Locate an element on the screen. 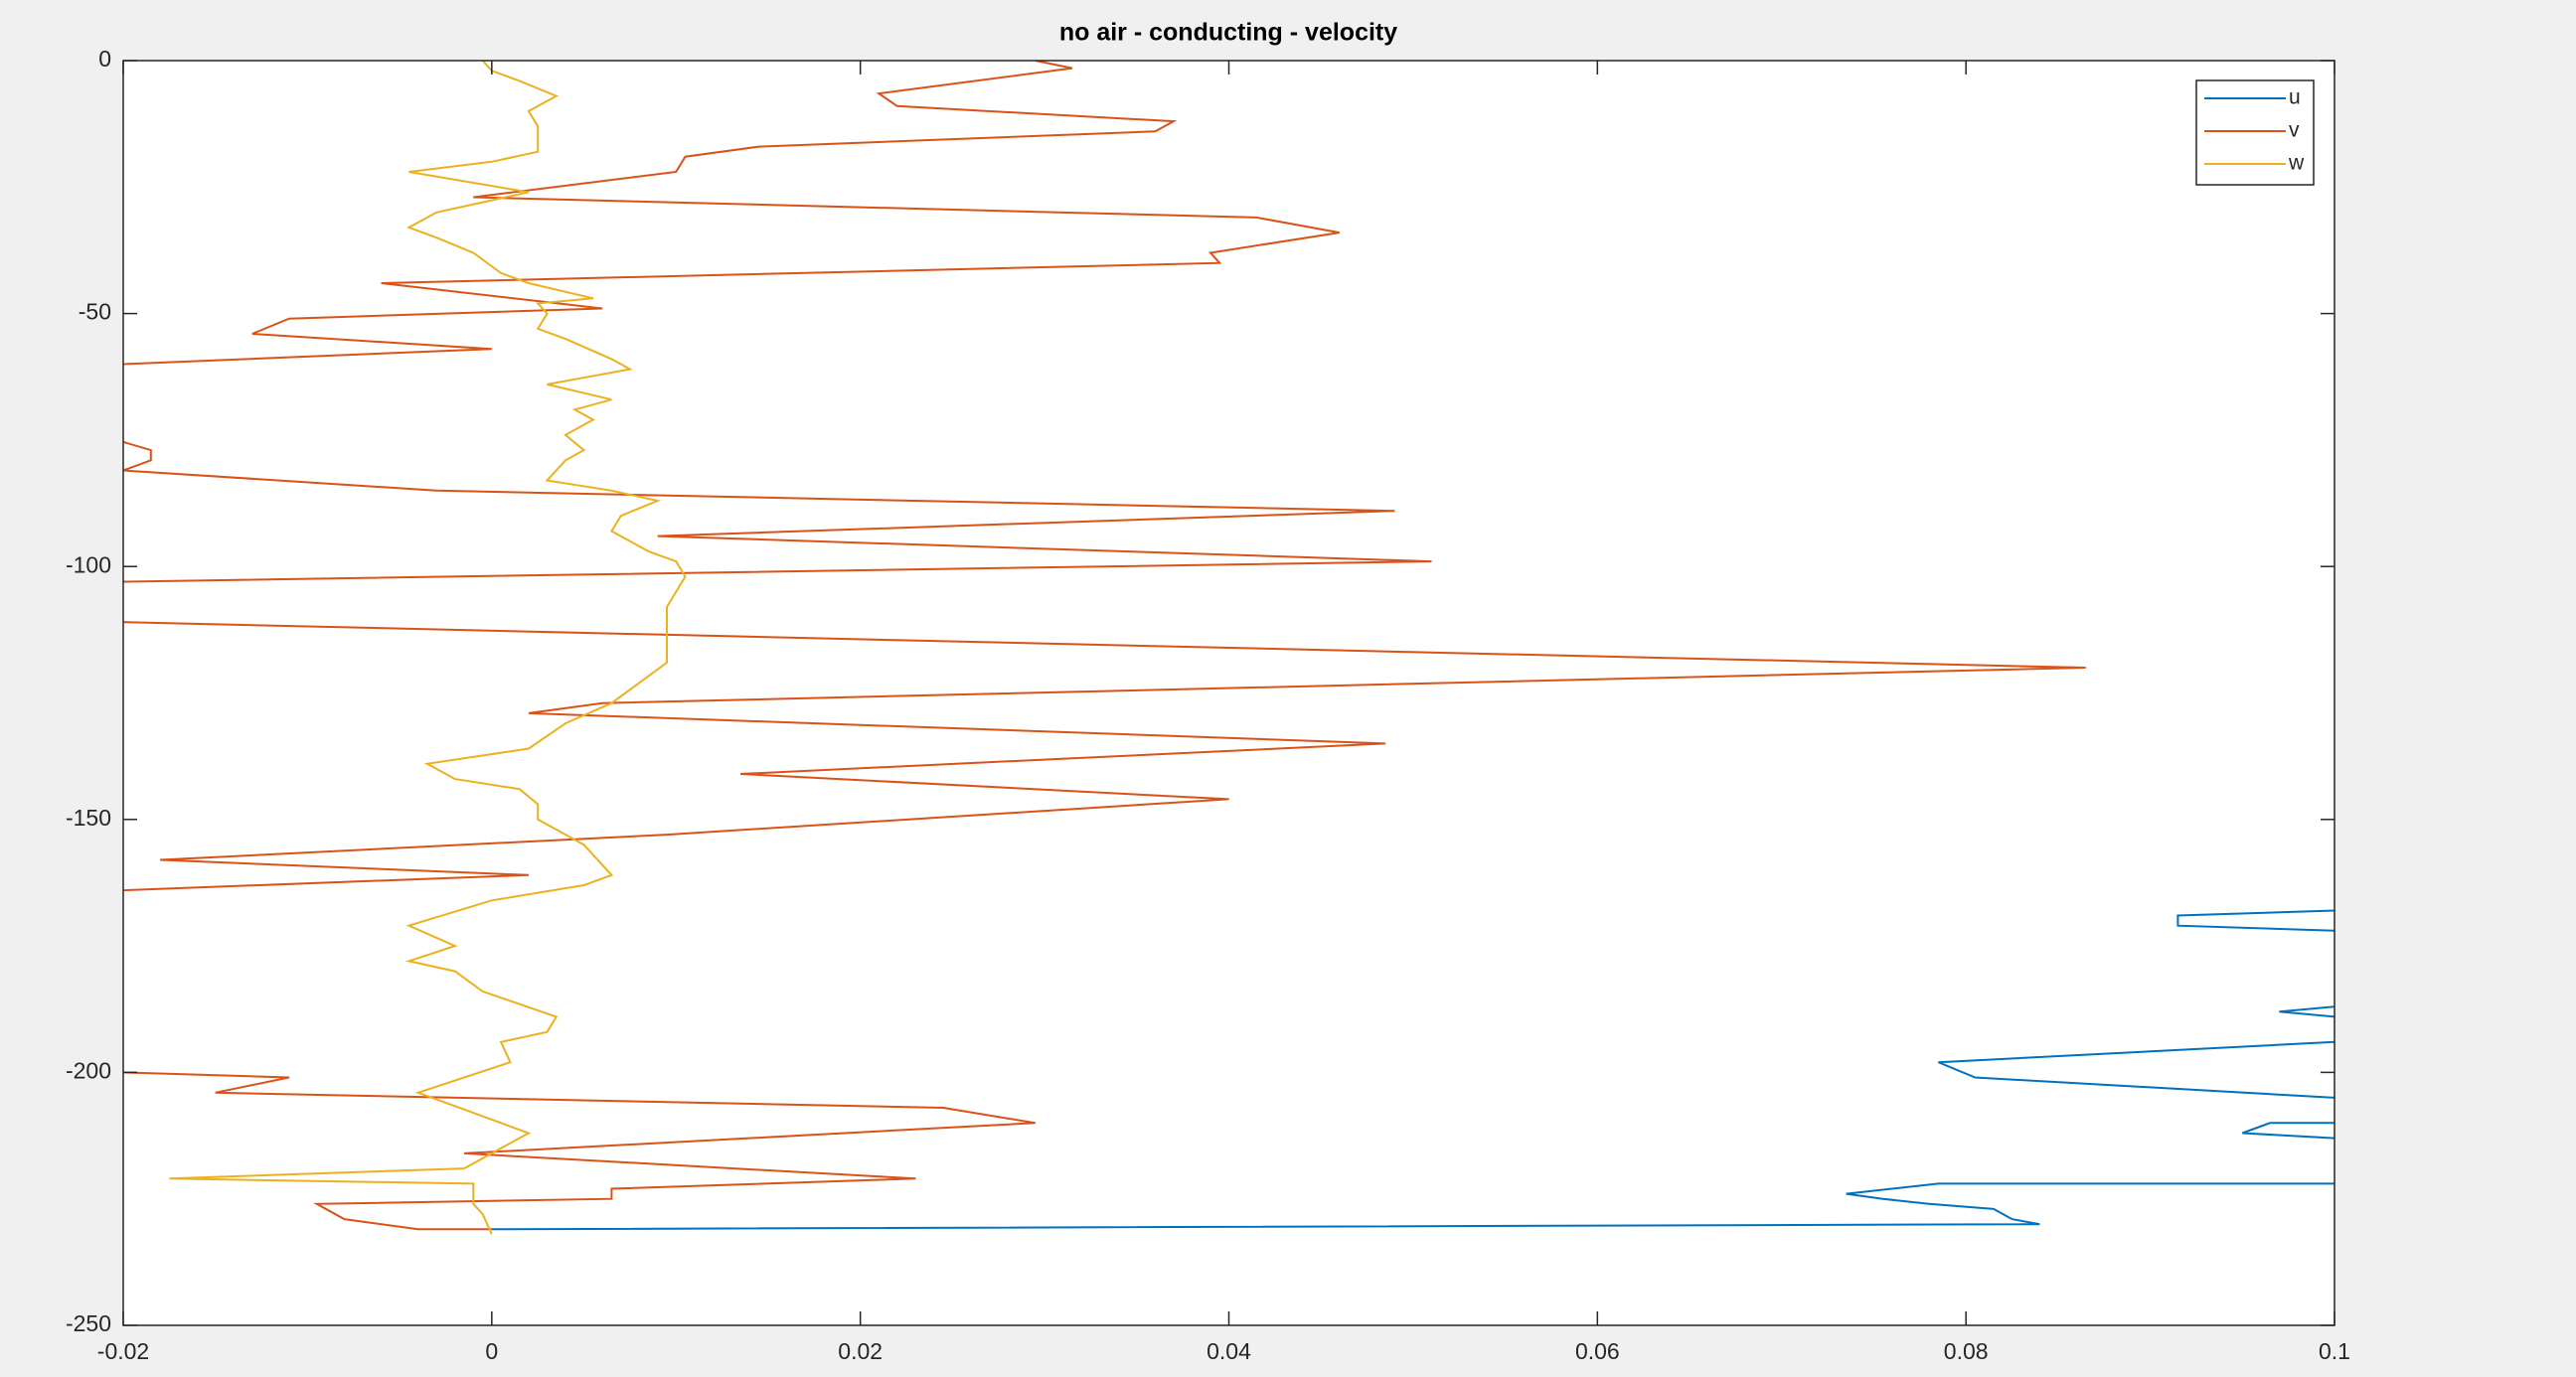  y-tick-label: -150 is located at coordinates (88, 818).